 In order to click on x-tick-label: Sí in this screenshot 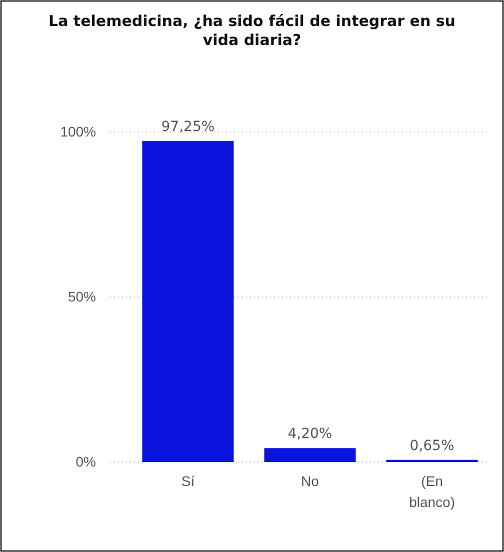, I will do `click(188, 480)`.